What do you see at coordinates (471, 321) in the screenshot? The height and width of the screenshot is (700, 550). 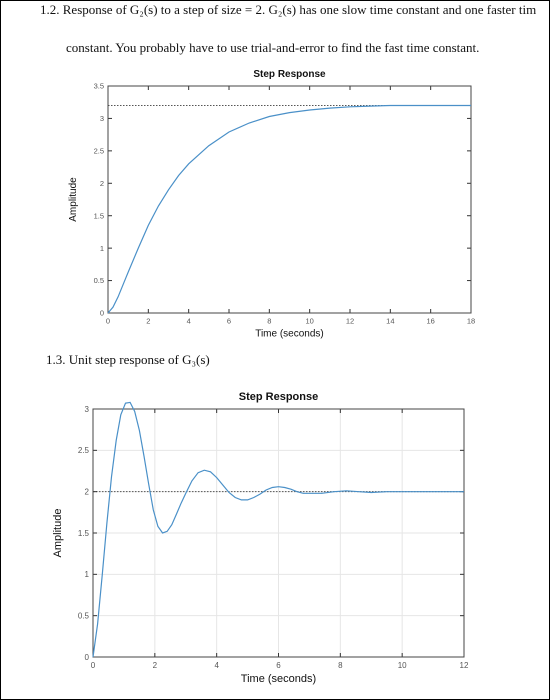 I see `x-tick-label: 18` at bounding box center [471, 321].